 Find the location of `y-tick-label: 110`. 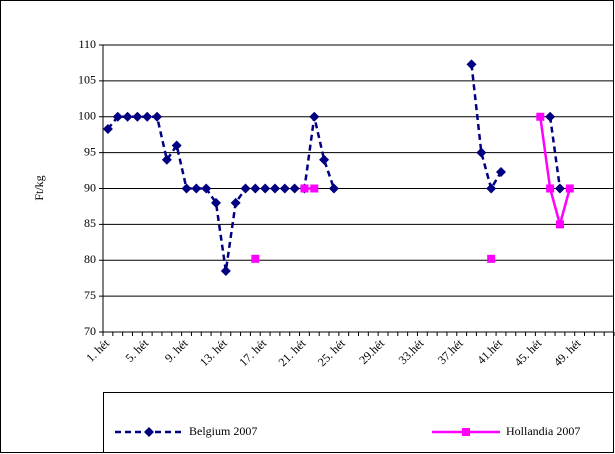

y-tick-label: 110 is located at coordinates (87, 44).